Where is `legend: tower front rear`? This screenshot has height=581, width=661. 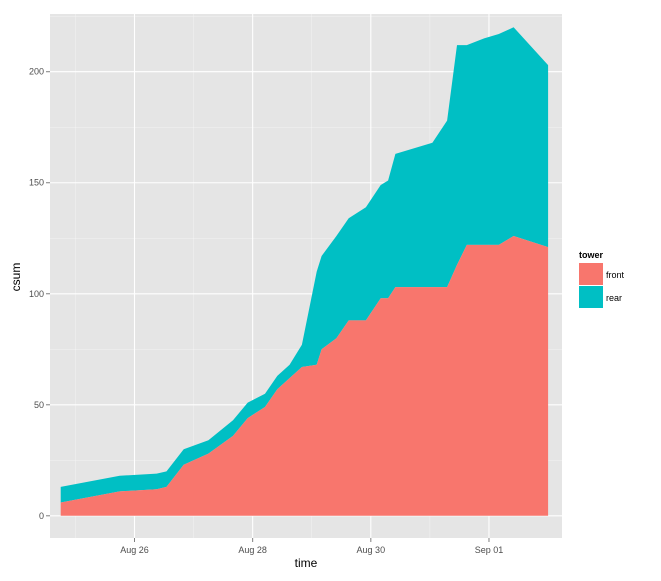 legend: tower front rear is located at coordinates (602, 279).